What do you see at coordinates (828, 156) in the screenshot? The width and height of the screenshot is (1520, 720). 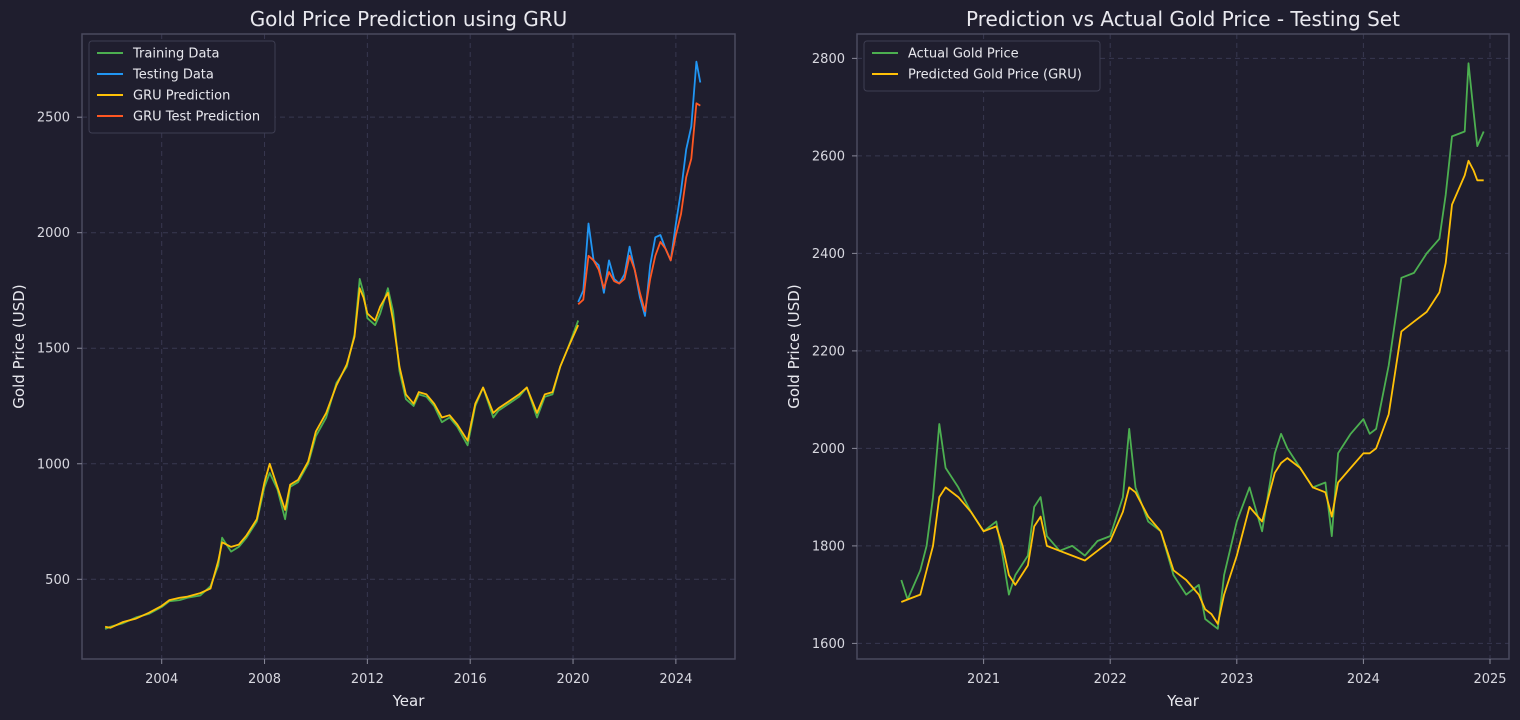 I see `y-tick-label: 2600` at bounding box center [828, 156].